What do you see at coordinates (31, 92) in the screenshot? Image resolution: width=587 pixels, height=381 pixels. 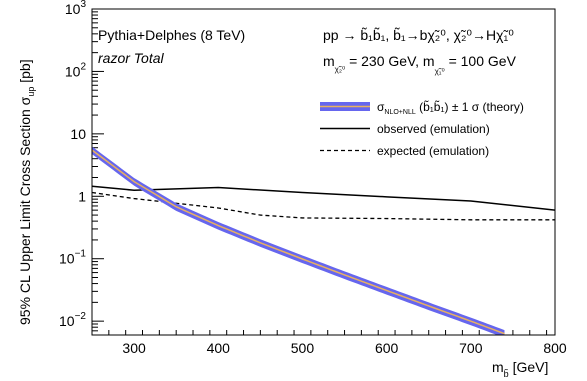 I see `y-axis-label-sub: up` at bounding box center [31, 92].